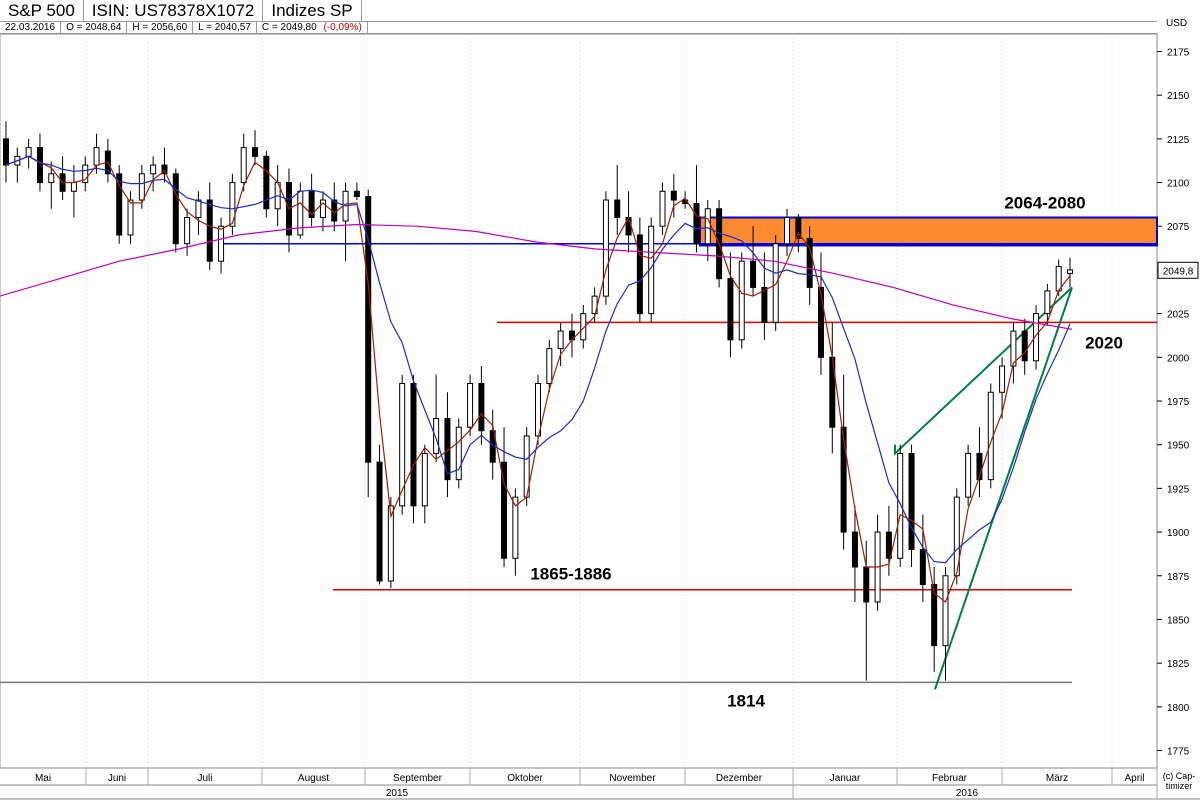 This screenshot has width=1200, height=800. I want to click on y-tick-label: 2000, so click(1178, 358).